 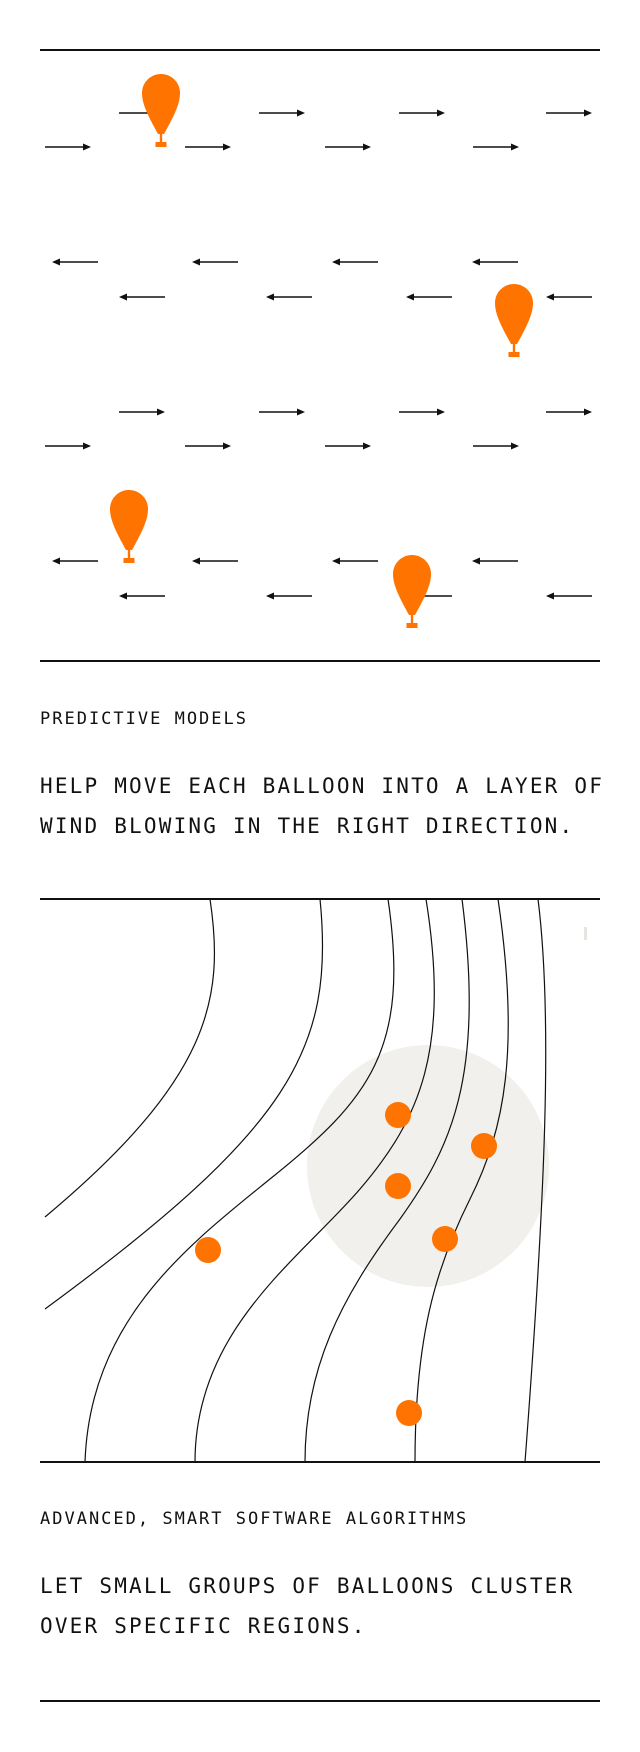 What do you see at coordinates (318, 429) in the screenshot?
I see `wind-layer-3-right` at bounding box center [318, 429].